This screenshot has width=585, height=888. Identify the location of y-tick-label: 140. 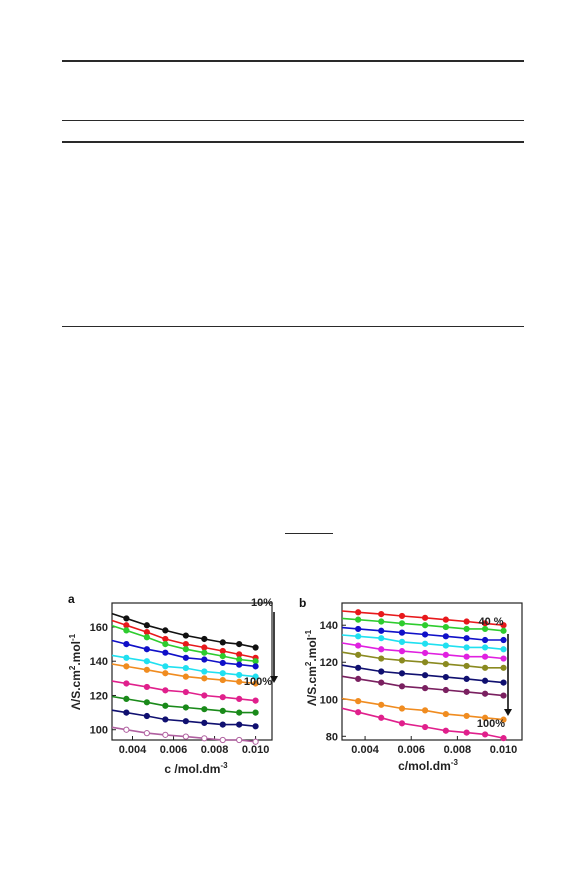
(99, 662).